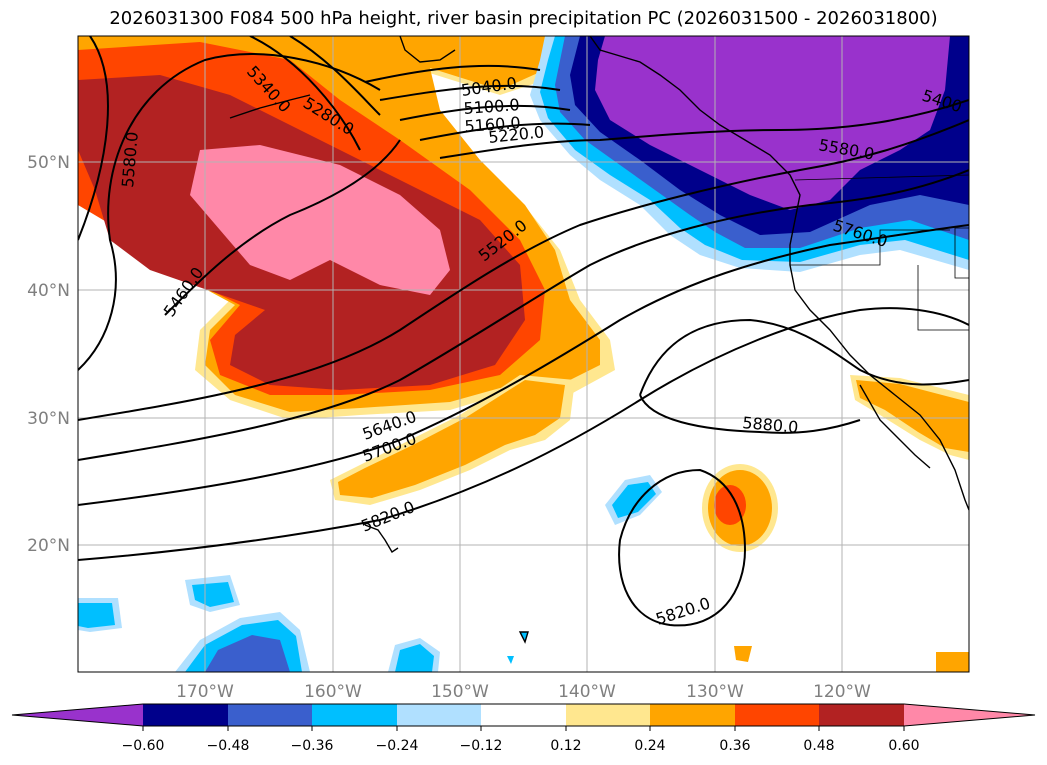  I want to click on lon-label: 160°W, so click(333, 692).